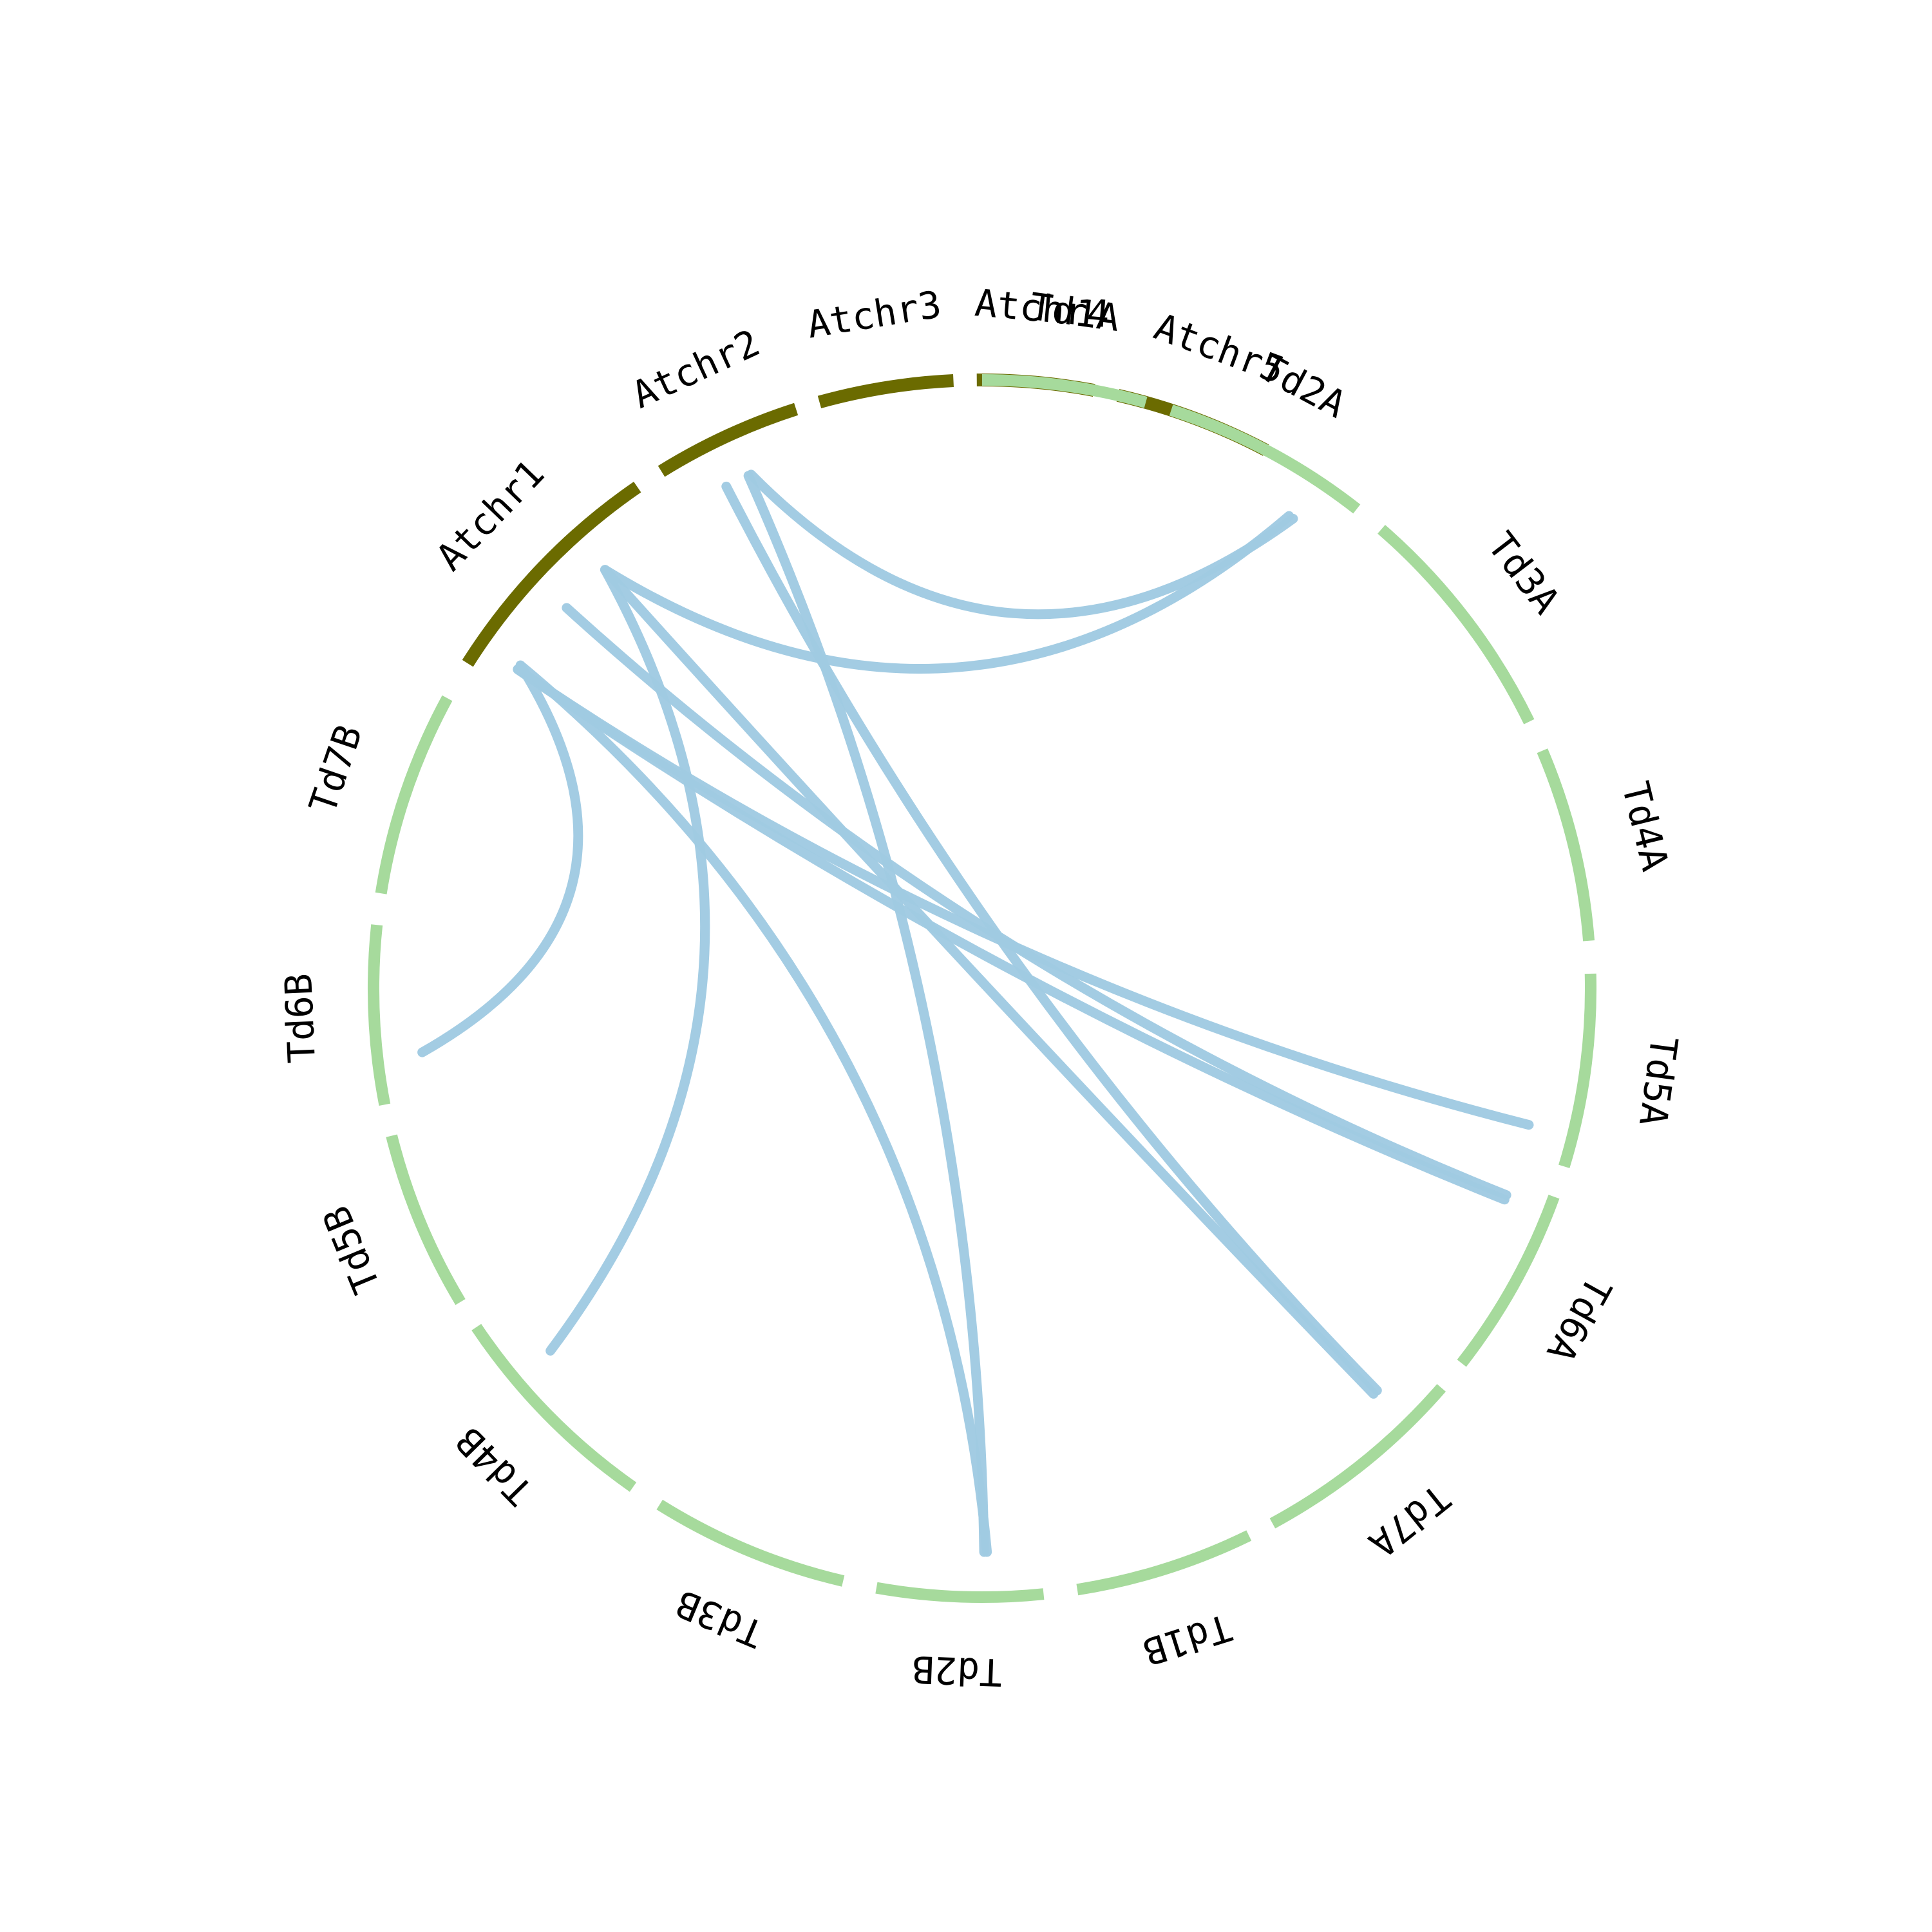 The width and height of the screenshot is (1932, 1932). I want to click on segment-atchr1, so click(551, 574).